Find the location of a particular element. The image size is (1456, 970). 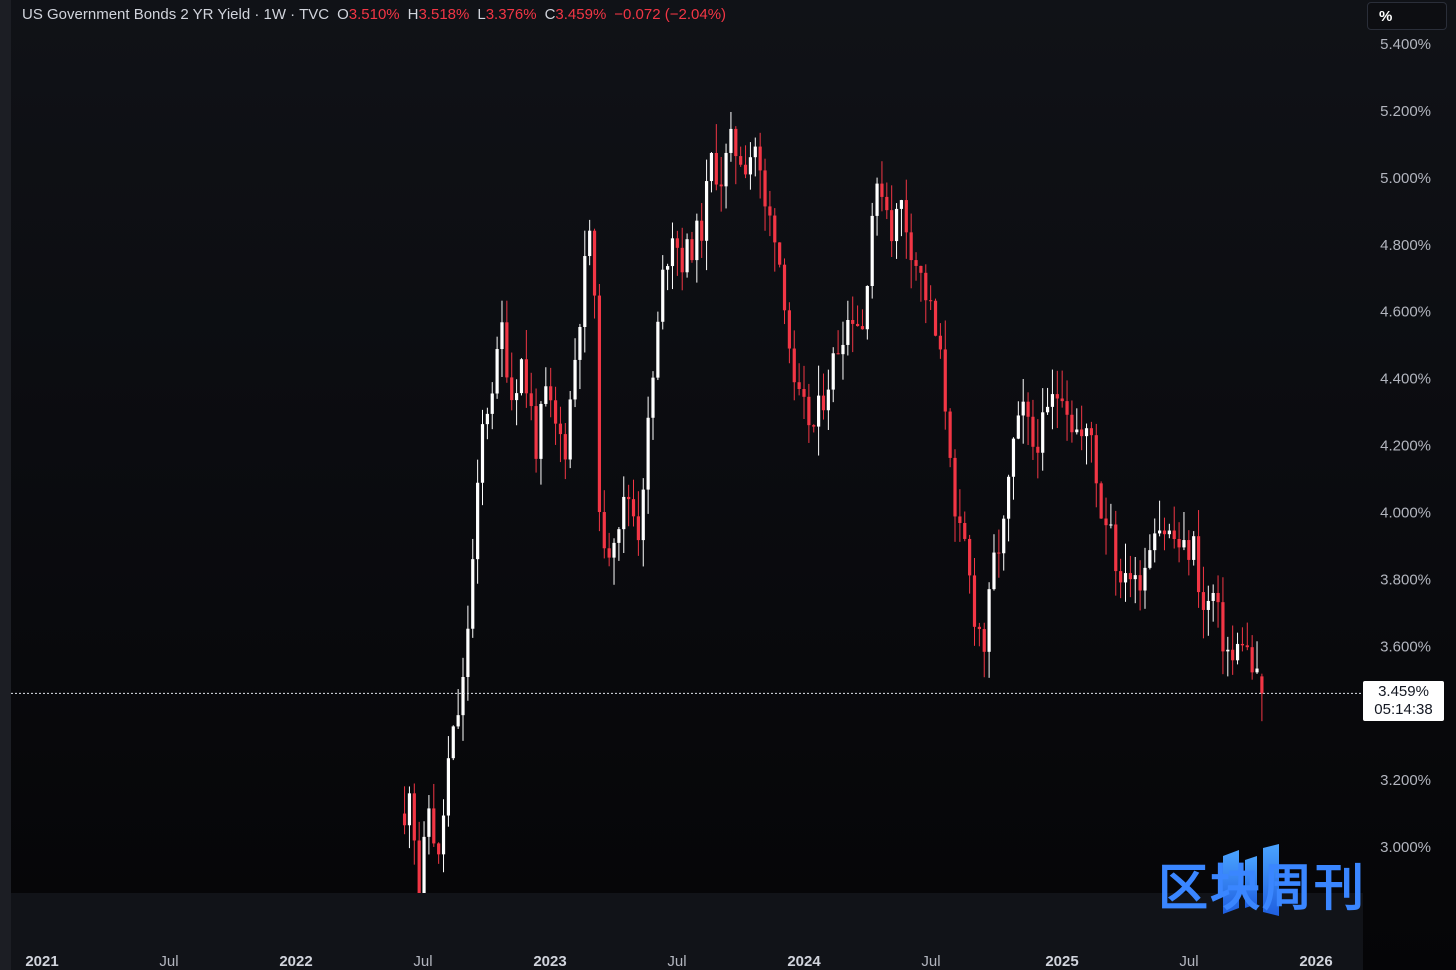

time-axis is located at coordinates (687, 931).